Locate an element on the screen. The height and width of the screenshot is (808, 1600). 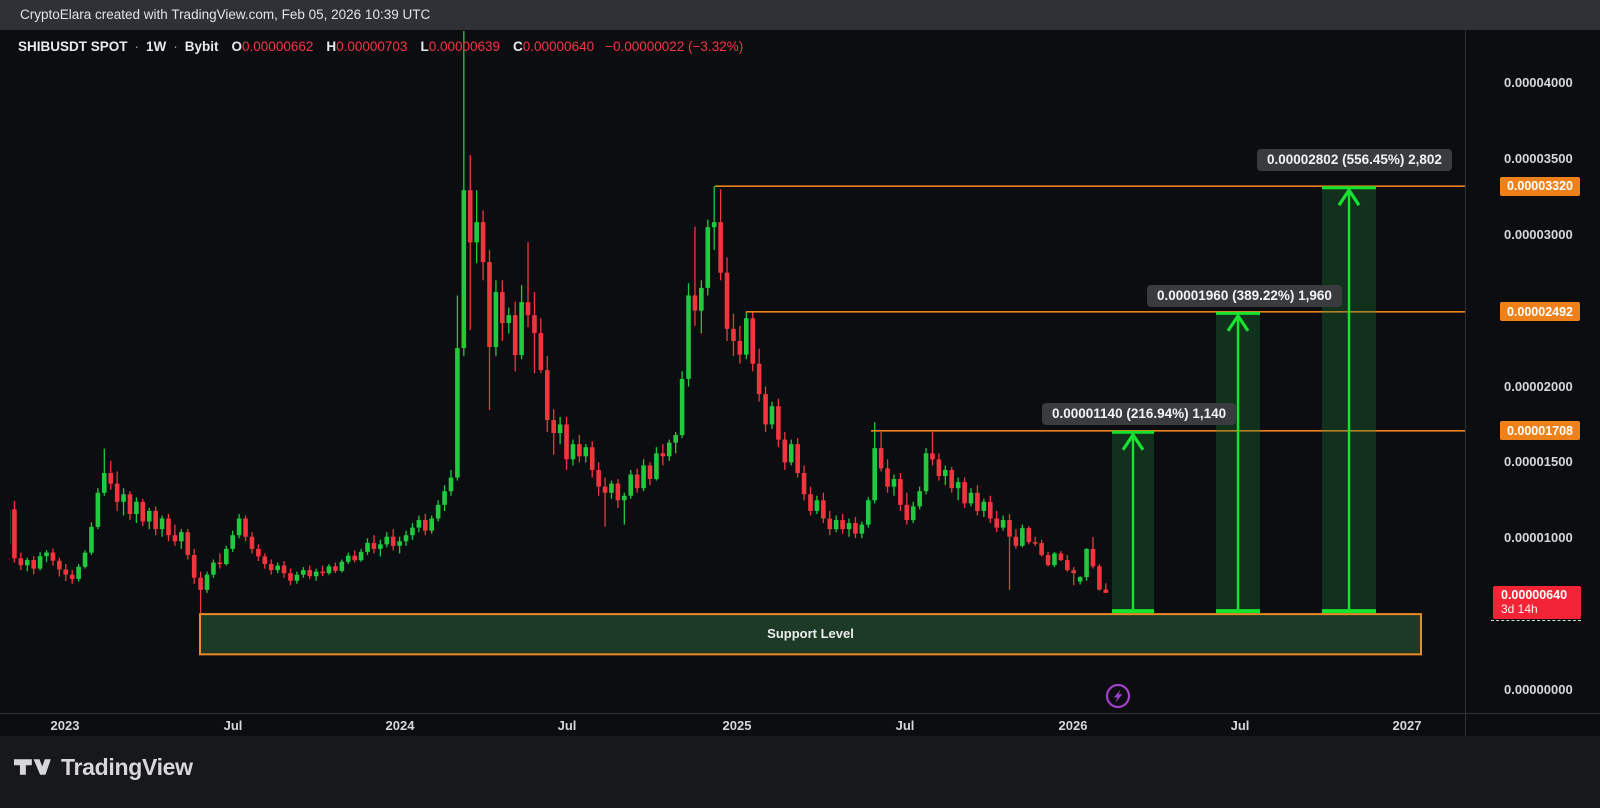
legend-change: −0.00000022 (−3.32%) is located at coordinates (674, 46).